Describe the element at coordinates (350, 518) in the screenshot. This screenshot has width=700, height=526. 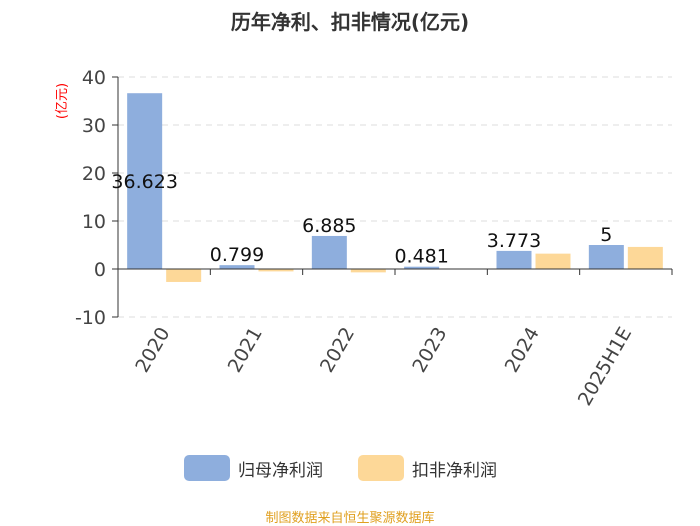
I see `source-footer: 制图数据来自恒生聚源数据库` at that location.